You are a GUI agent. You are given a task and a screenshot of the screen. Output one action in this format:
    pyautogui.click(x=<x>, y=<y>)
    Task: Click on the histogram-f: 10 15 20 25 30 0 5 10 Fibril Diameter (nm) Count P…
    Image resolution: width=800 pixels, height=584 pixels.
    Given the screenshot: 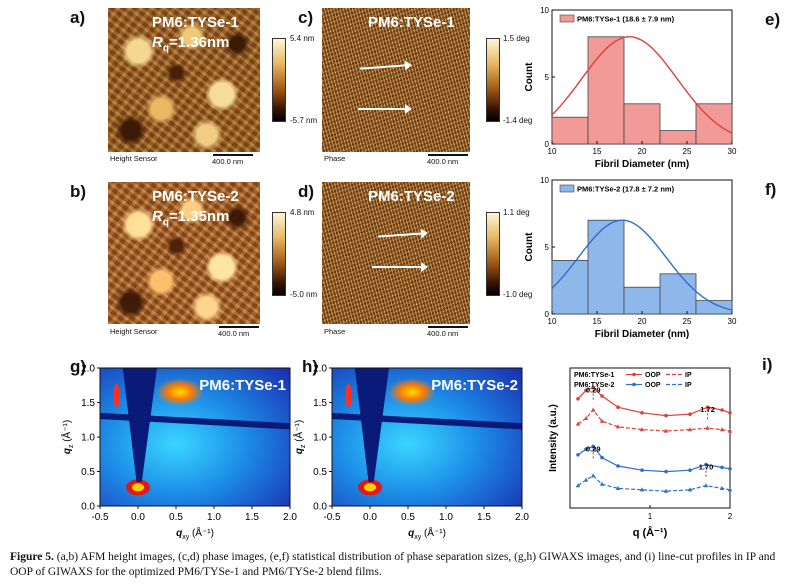 What is the action you would take?
    pyautogui.click(x=630, y=258)
    